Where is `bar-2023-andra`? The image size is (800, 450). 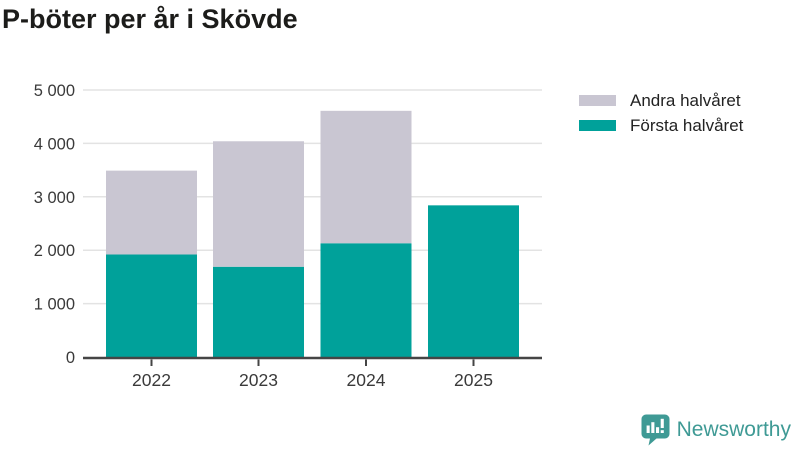
bar-2023-andra is located at coordinates (258, 204).